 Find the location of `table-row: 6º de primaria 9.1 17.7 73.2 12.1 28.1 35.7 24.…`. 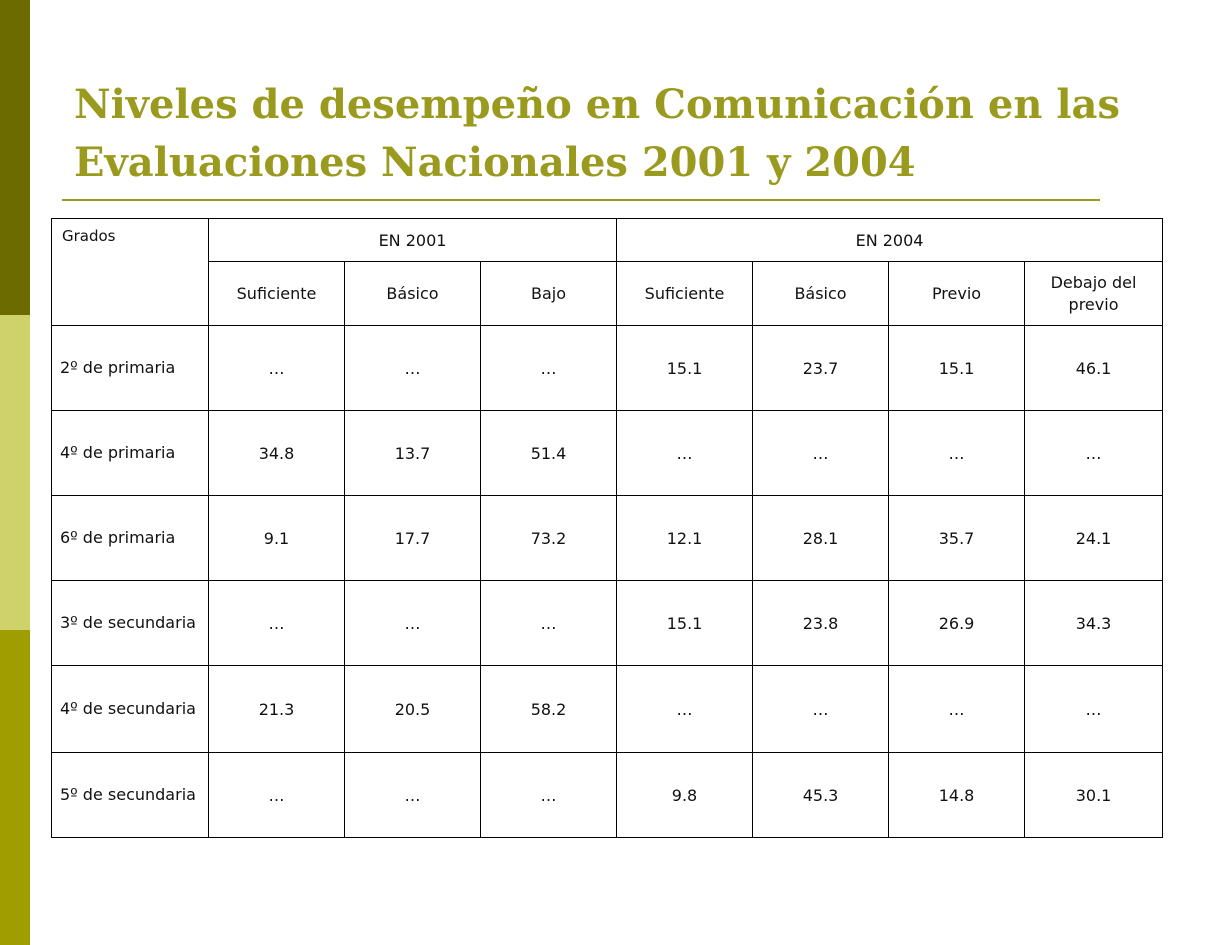

table-row: 6º de primaria 9.1 17.7 73.2 12.1 28.1 35.7 24.… is located at coordinates (607, 538).